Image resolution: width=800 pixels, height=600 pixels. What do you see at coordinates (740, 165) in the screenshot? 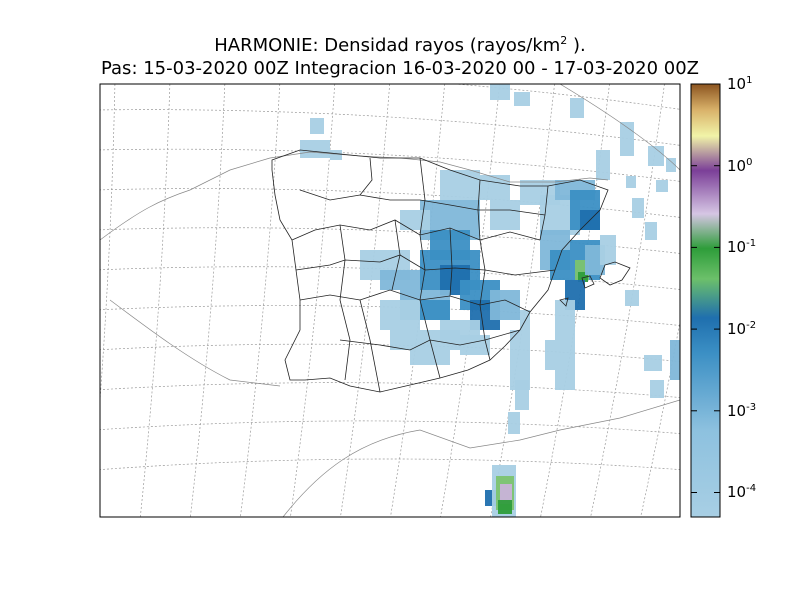
I see `colorbar-tick-label: 10⁰` at bounding box center [740, 165].